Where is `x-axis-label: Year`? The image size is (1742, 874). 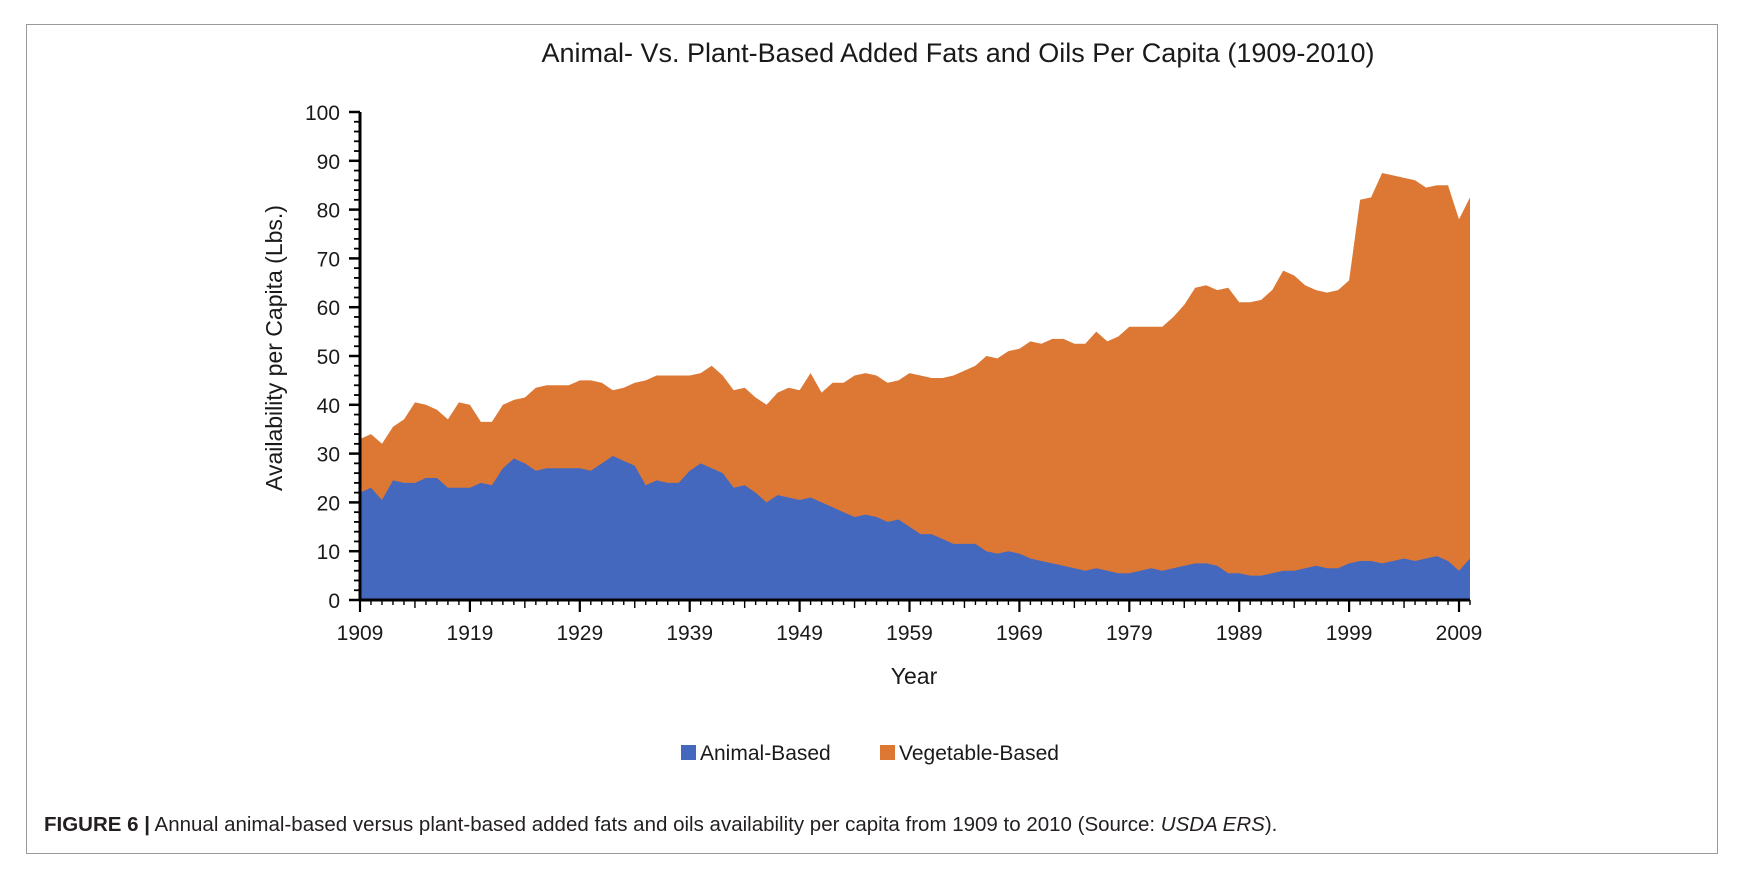 x-axis-label: Year is located at coordinates (914, 676).